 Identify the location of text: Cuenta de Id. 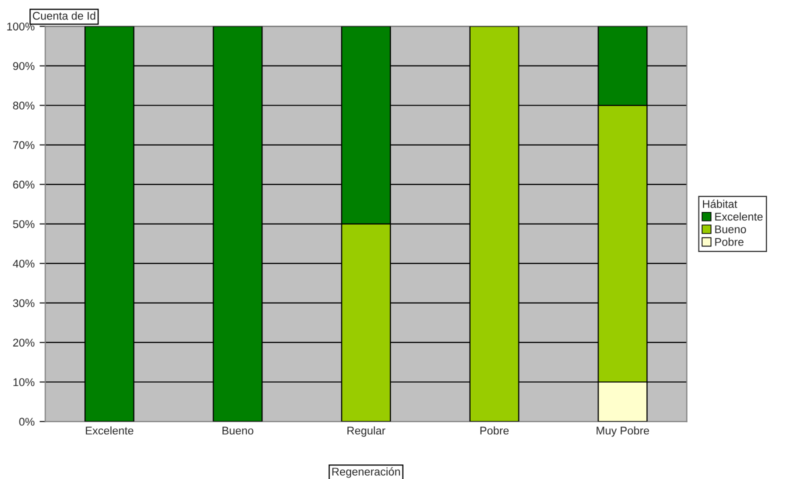
(64, 16).